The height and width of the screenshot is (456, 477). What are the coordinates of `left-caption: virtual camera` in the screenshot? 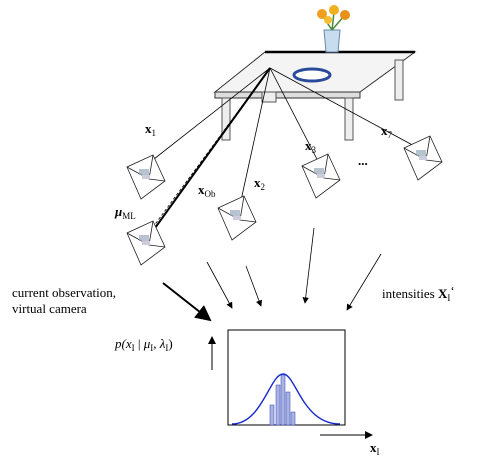 It's located at (49, 308).